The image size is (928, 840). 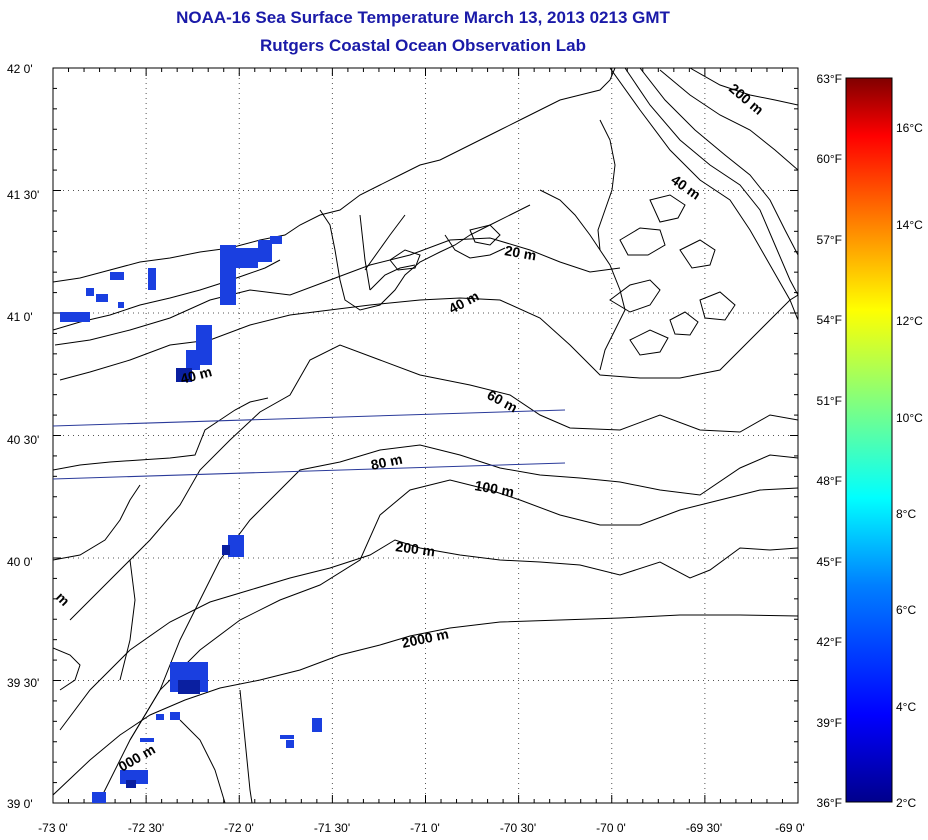 What do you see at coordinates (494, 488) in the screenshot?
I see `contour-label: 100 m` at bounding box center [494, 488].